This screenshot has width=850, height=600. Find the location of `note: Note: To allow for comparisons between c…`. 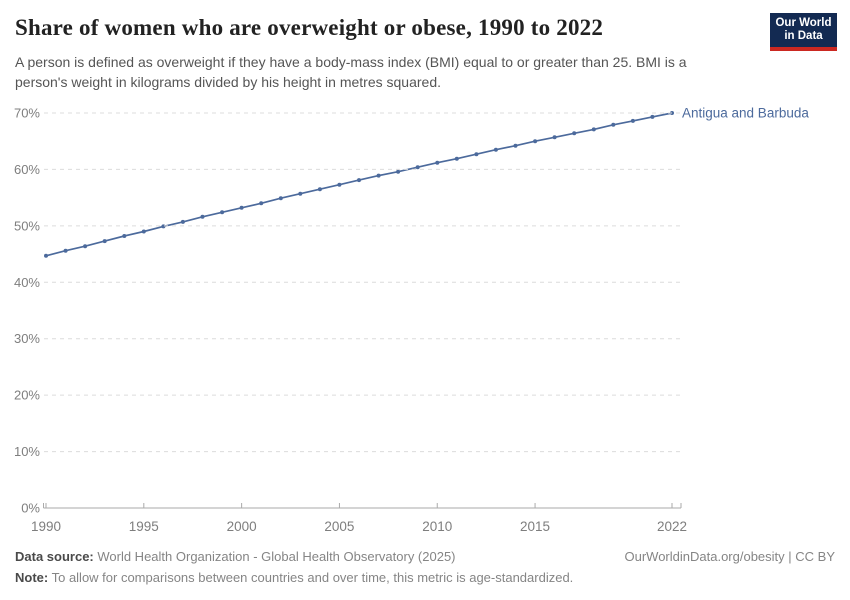

note: Note: To allow for comparisons between c… is located at coordinates (294, 577).